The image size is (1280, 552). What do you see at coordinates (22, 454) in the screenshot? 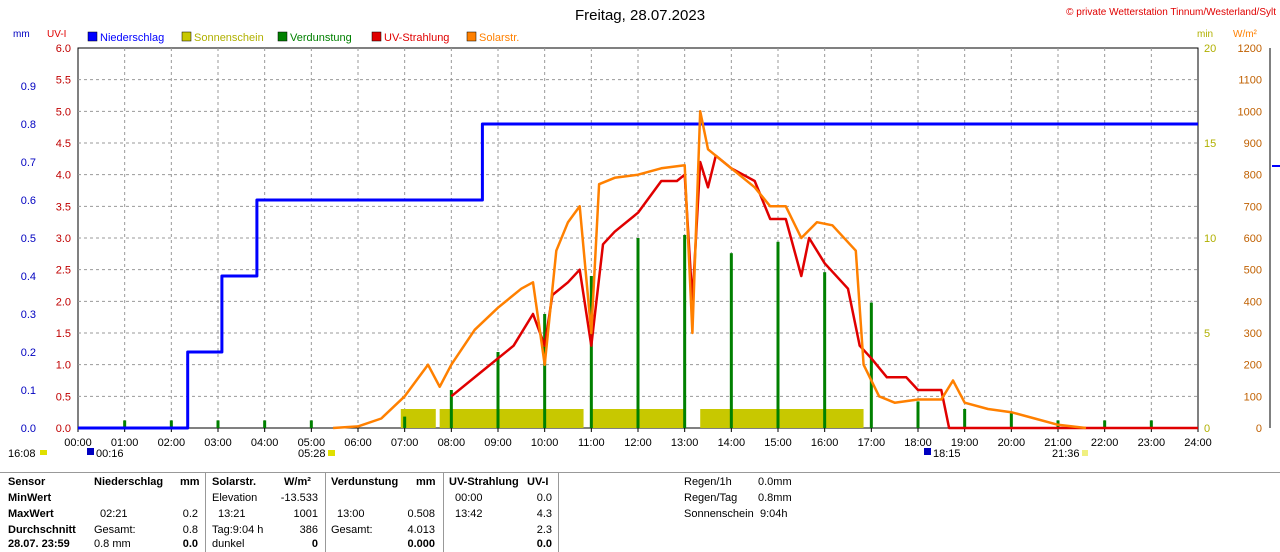
I see `moonset-time: 16:08` at bounding box center [22, 454].